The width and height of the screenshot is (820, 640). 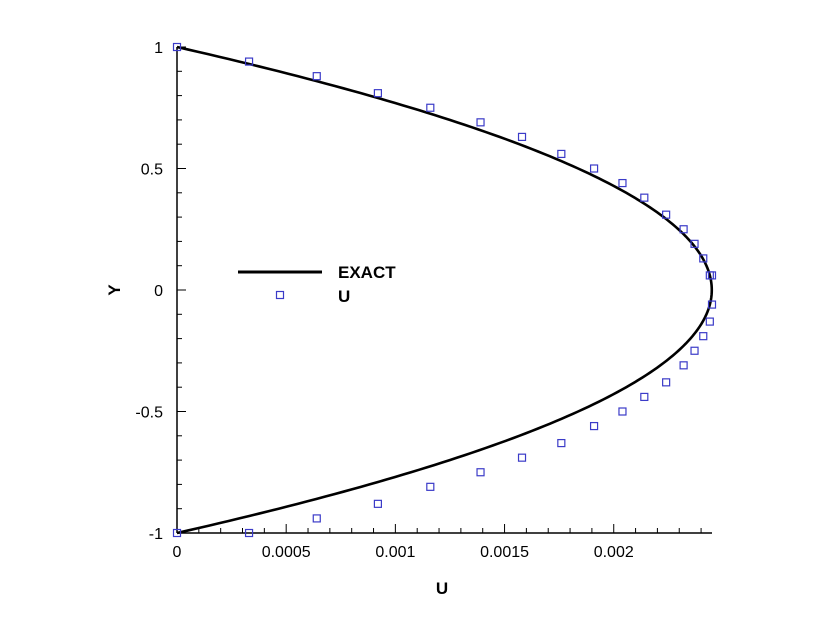 I want to click on legend-label-u: U, so click(x=344, y=296).